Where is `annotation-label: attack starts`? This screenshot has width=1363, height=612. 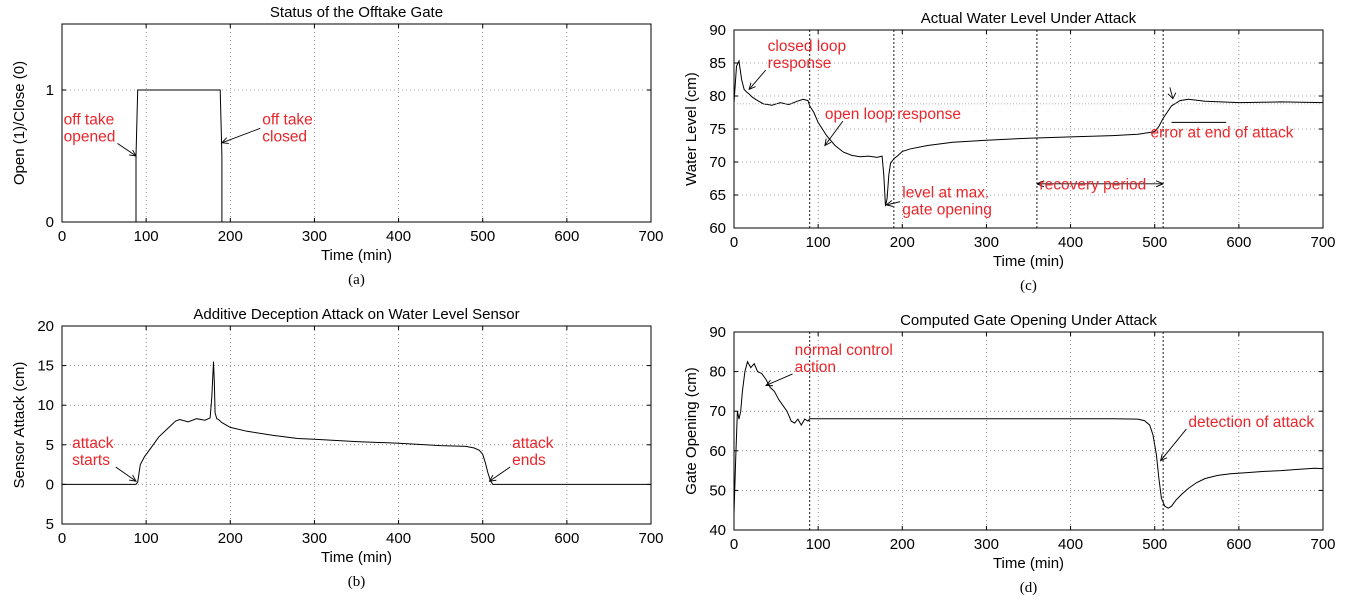 annotation-label: attack starts is located at coordinates (93, 452).